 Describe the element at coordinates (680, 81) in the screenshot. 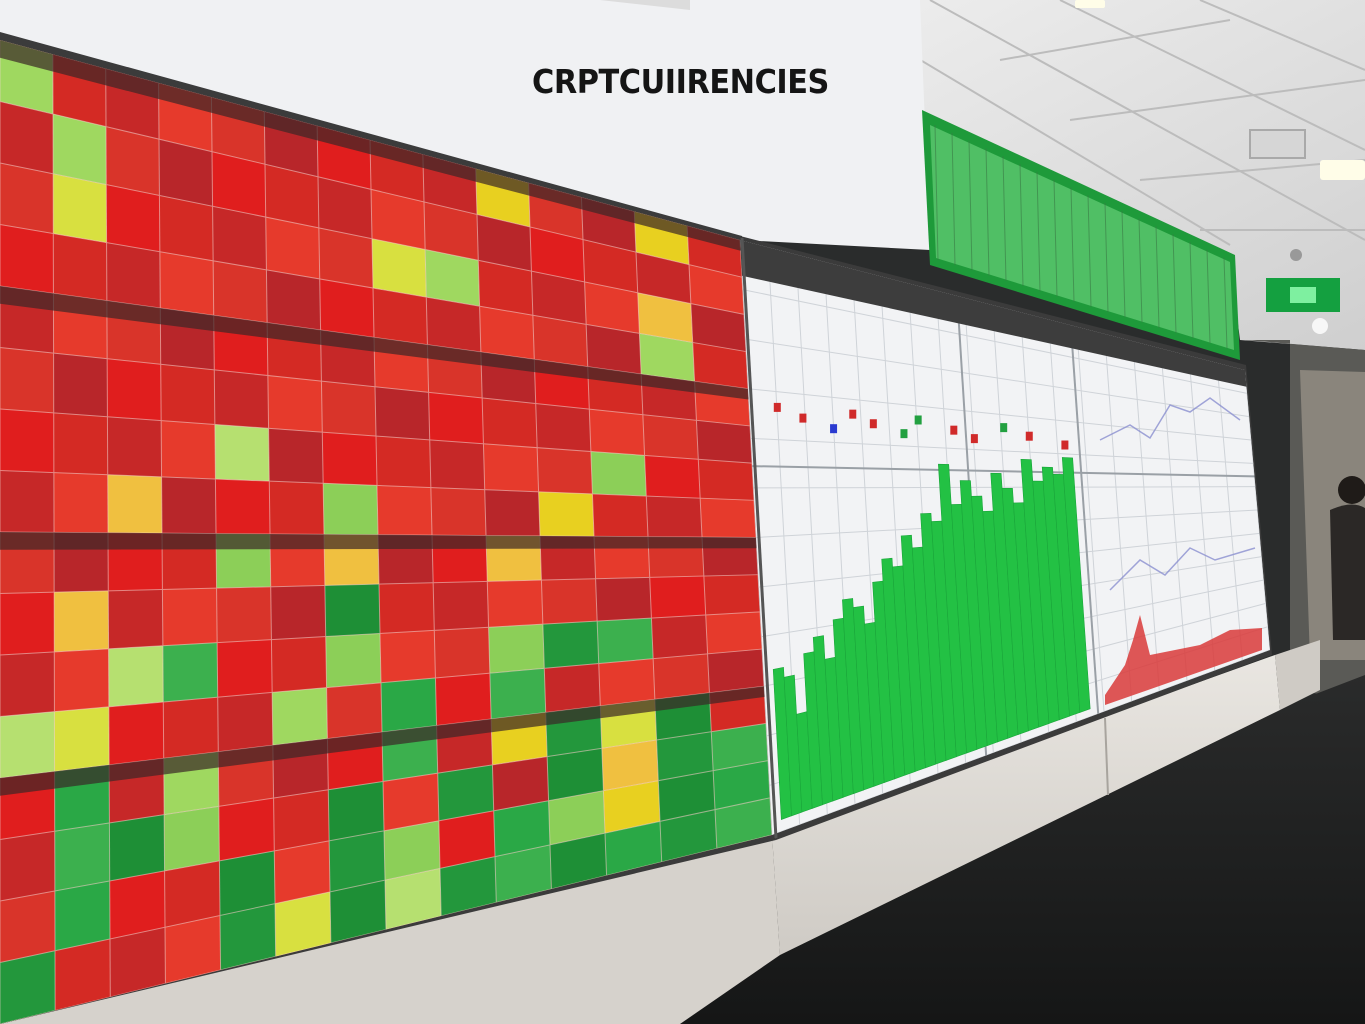

I see `header-title: CRPTCUIIRENCIES` at that location.